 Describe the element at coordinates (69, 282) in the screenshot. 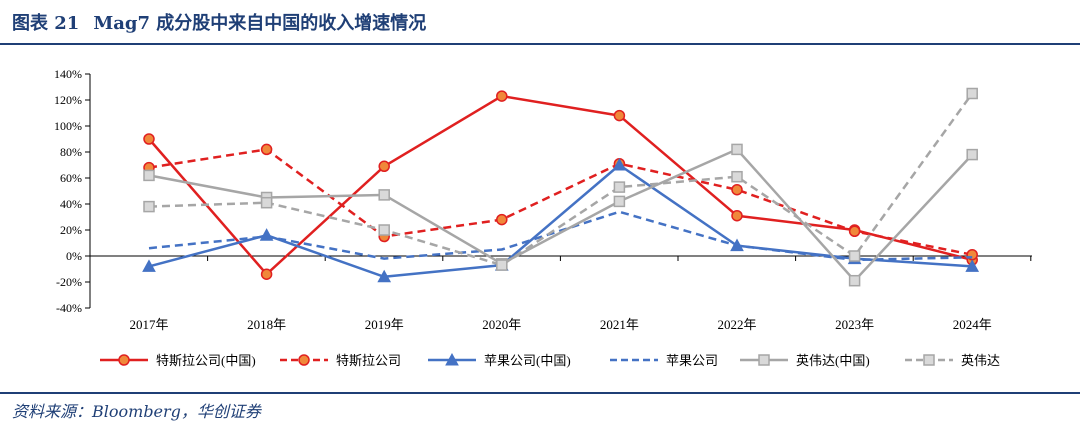

I see `y-tick-label: -20%` at that location.